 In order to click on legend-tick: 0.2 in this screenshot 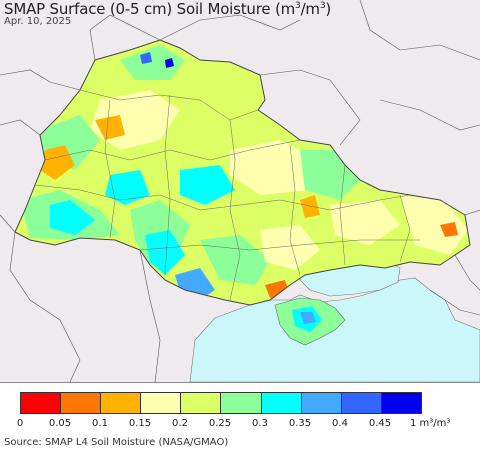, I will do `click(180, 423)`.